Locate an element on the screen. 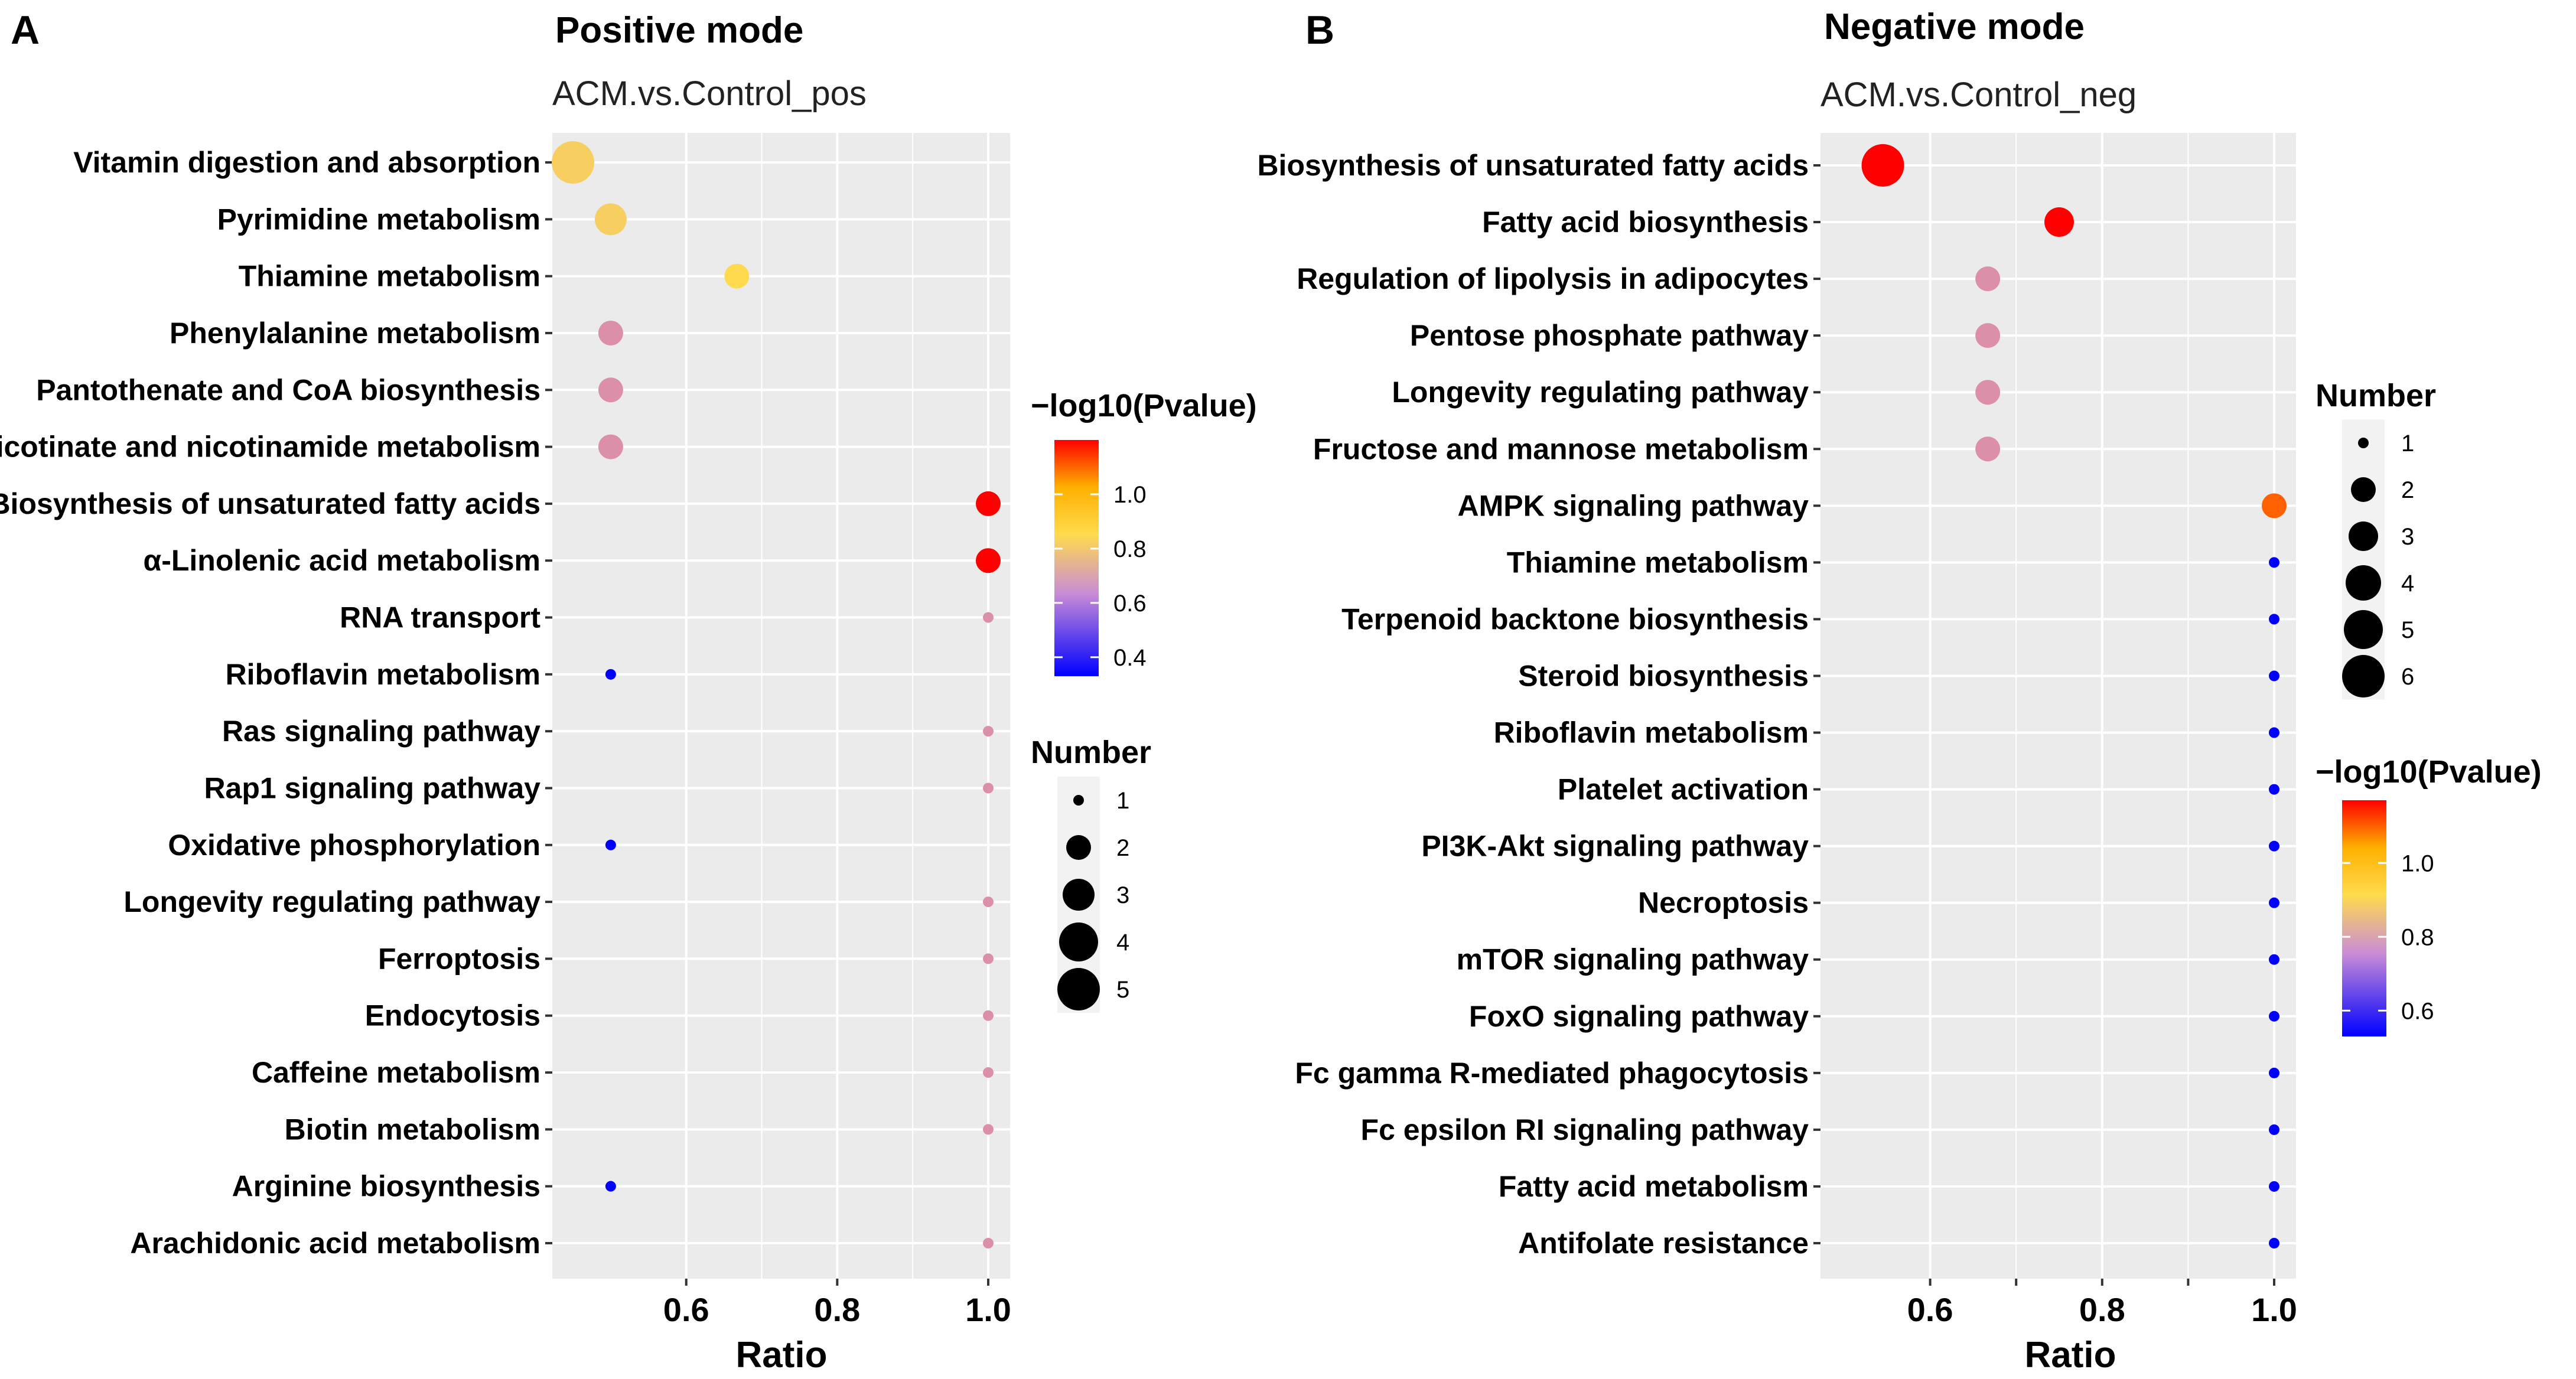 The height and width of the screenshot is (1379, 2576). color-tick-label: 0.8 is located at coordinates (1130, 549).